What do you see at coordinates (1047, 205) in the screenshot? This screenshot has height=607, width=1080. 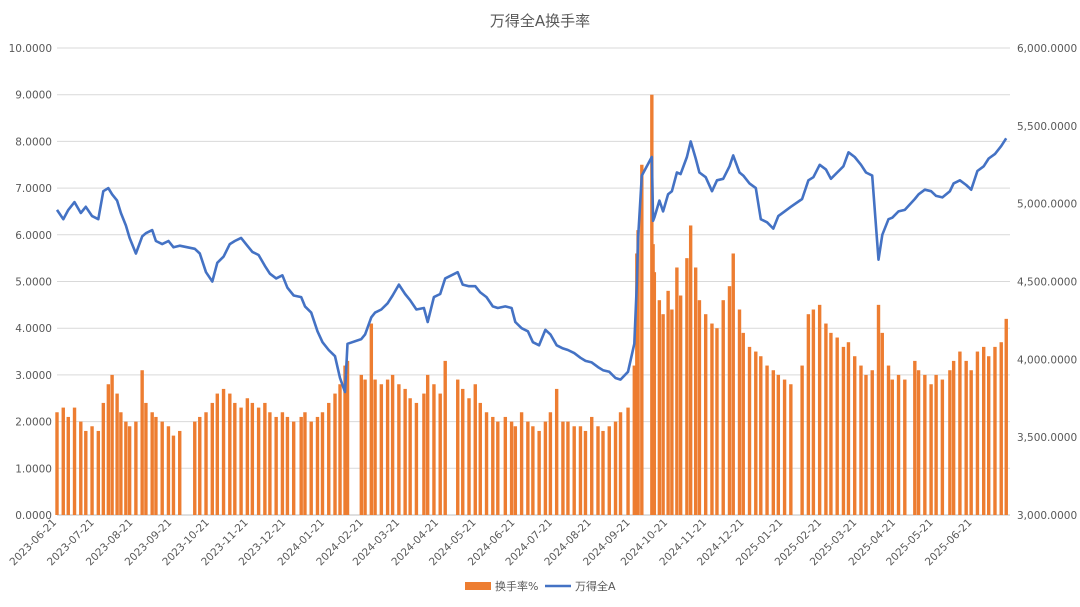 I see `right-tick-label: 5,000.0000` at bounding box center [1047, 205].